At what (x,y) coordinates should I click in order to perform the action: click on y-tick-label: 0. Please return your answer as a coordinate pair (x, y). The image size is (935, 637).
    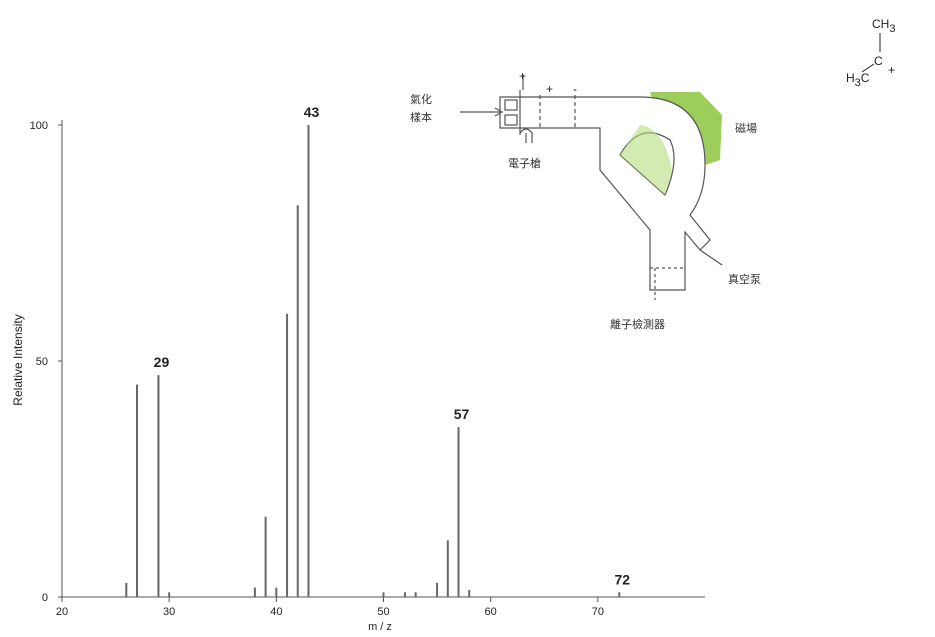
    Looking at the image, I should click on (45, 598).